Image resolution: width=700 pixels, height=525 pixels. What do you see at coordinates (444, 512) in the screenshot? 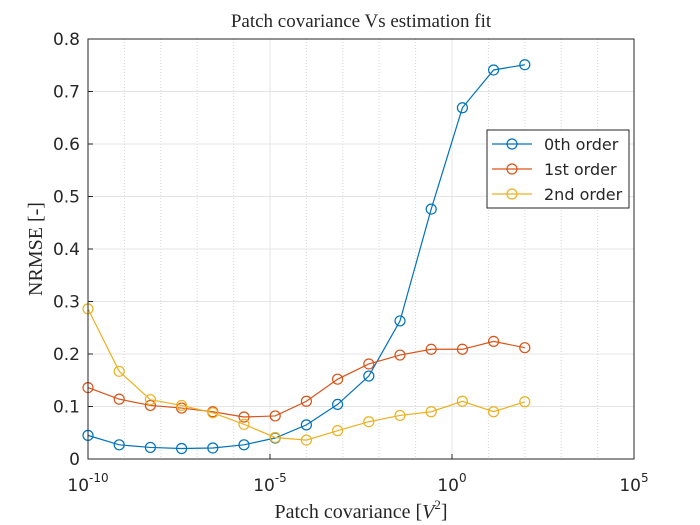
I see `x-label-close: ]` at bounding box center [444, 512].